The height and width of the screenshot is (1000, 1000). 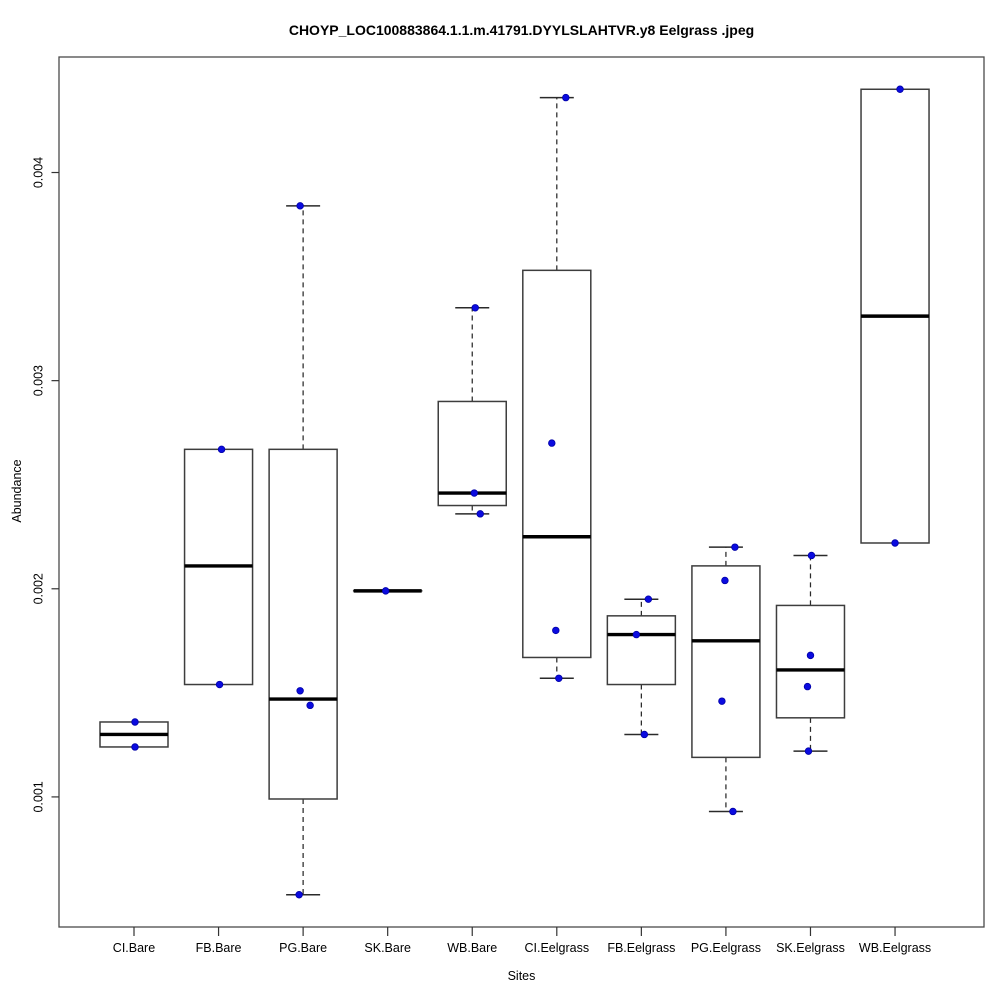 I want to click on y-axis-title: Abundance, so click(x=17, y=491).